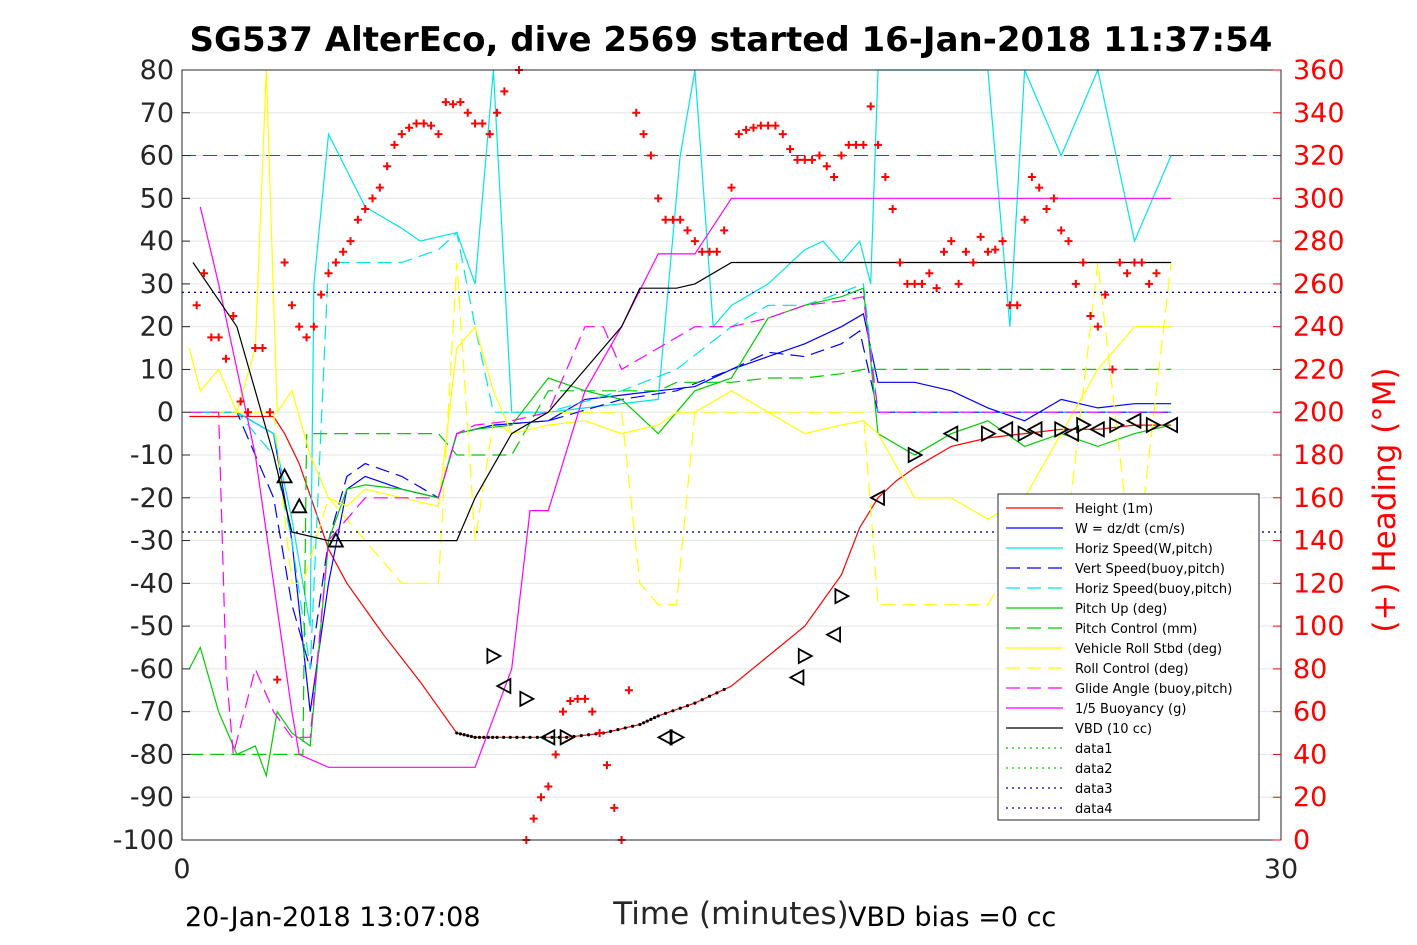 This screenshot has height=945, width=1417. Describe the element at coordinates (157, 327) in the screenshot. I see `y-tick-label: 20` at that location.